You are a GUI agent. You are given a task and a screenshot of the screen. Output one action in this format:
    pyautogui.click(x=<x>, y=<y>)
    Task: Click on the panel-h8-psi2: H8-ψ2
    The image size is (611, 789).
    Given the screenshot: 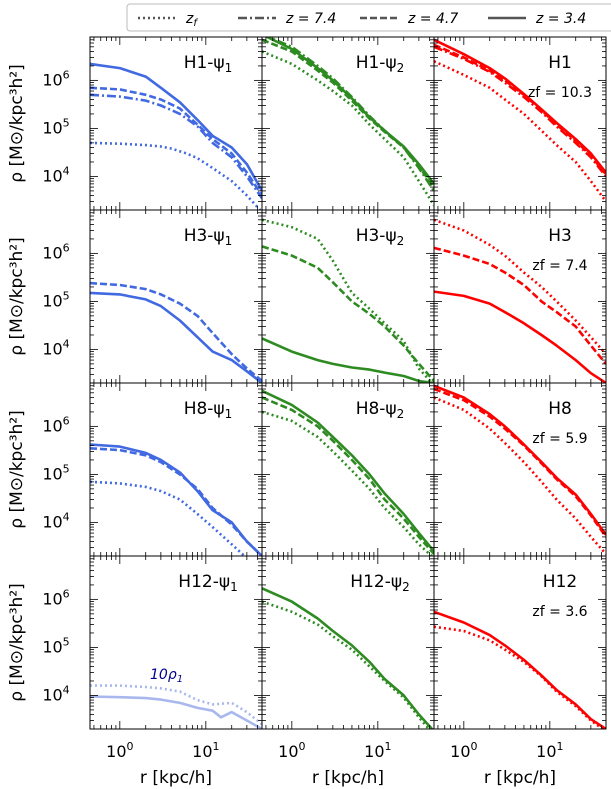 What is the action you would take?
    pyautogui.click(x=348, y=469)
    